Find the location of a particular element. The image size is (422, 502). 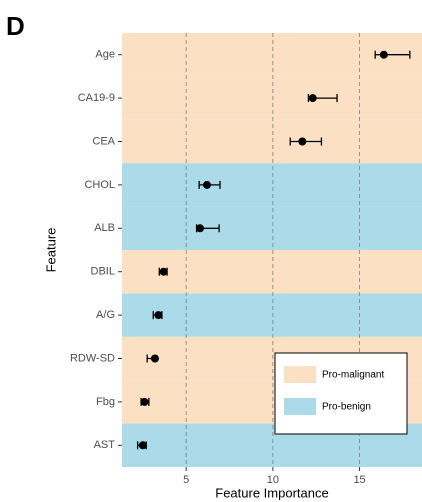

x-tick-label: 10 is located at coordinates (273, 480).